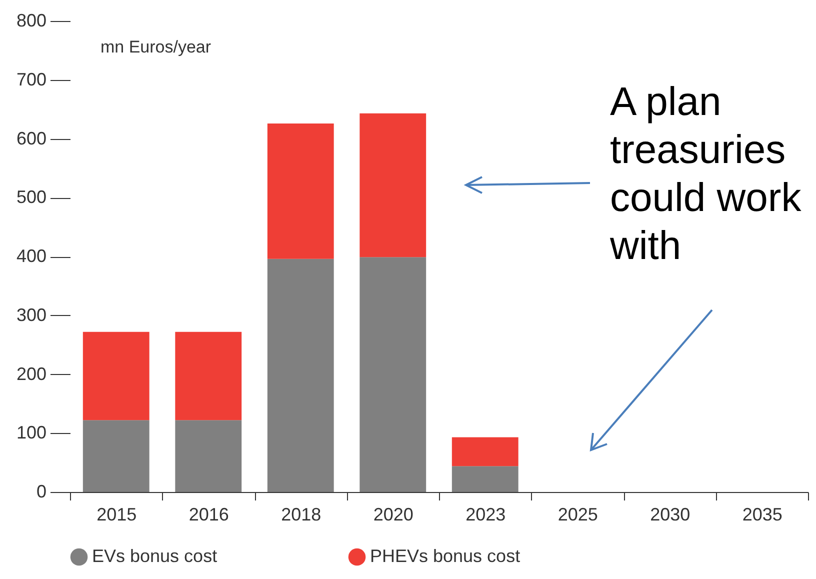 The width and height of the screenshot is (816, 579). I want to click on y-tick-label: 700, so click(31, 79).